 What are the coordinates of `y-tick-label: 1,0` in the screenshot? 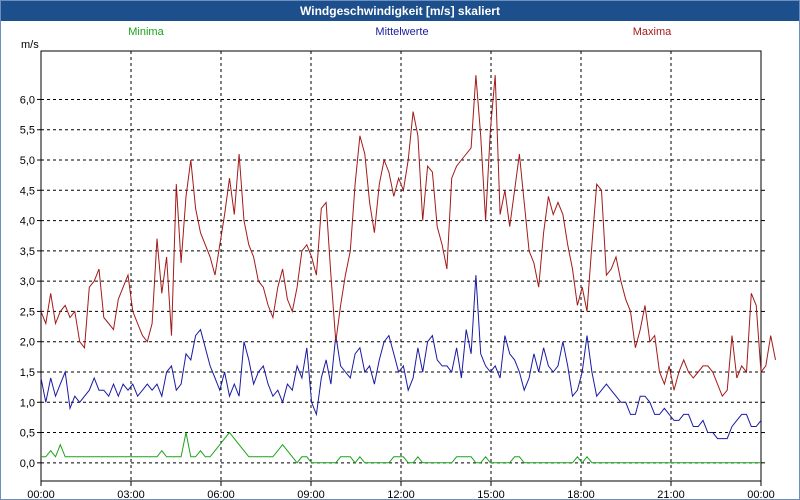 It's located at (27, 403).